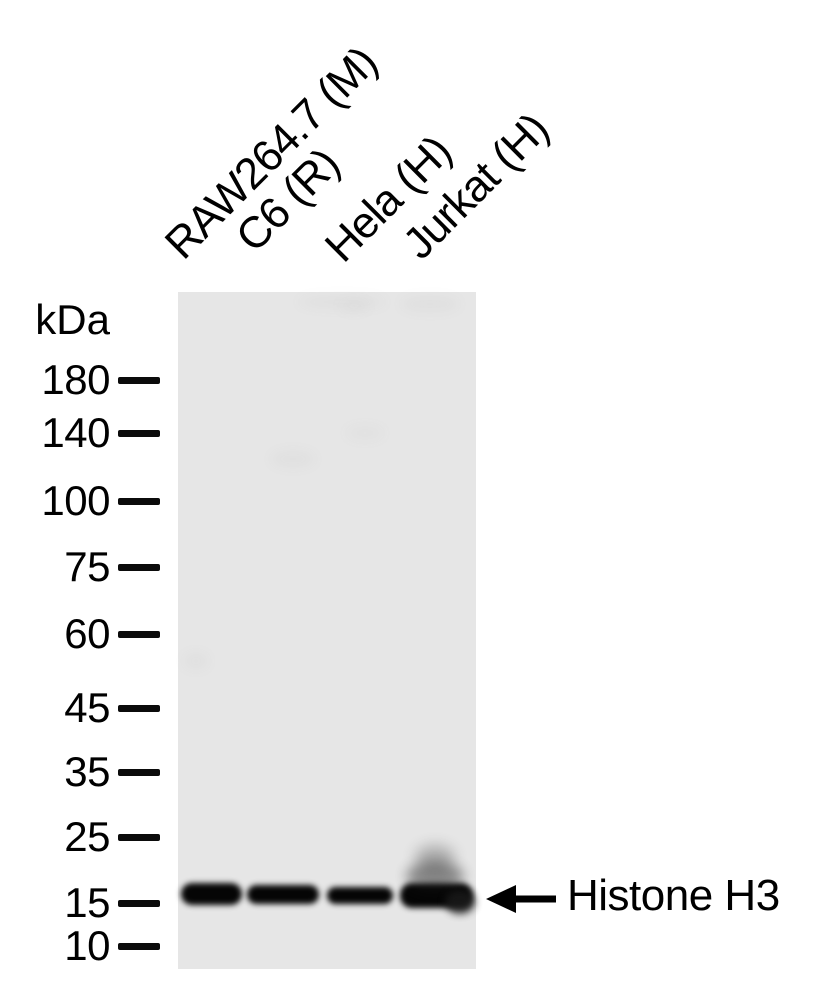 The image size is (822, 1000). I want to click on ladder-marker-row: 180, so click(90, 380).